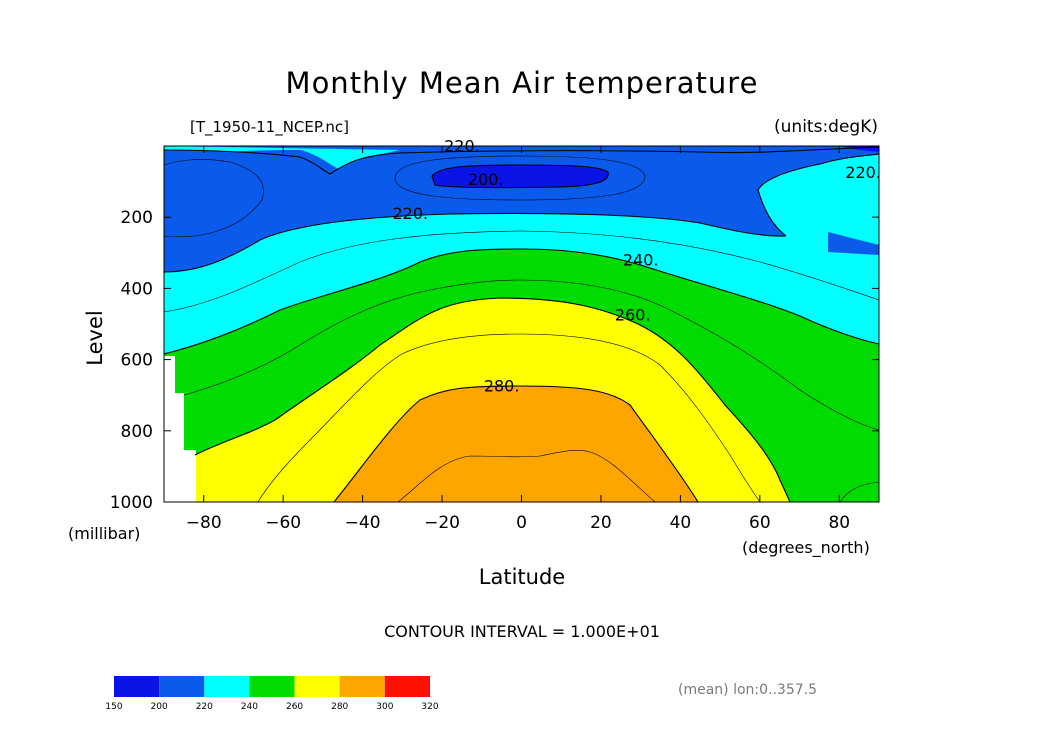 The height and width of the screenshot is (739, 1044). Describe the element at coordinates (760, 523) in the screenshot. I see `x-tick-label: 60` at that location.